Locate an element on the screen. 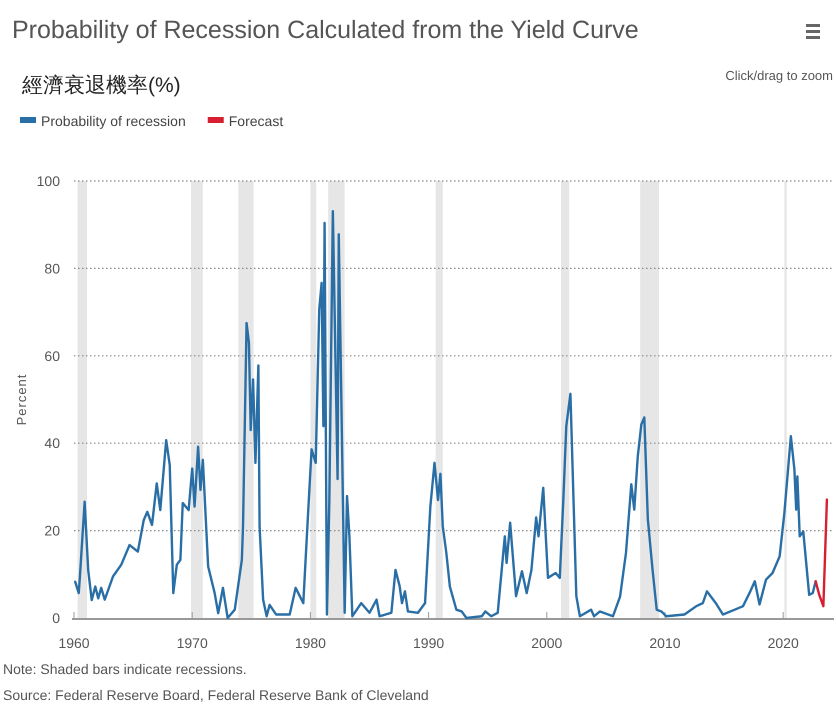 The height and width of the screenshot is (710, 836). y-tick-label: 0 is located at coordinates (56, 618).